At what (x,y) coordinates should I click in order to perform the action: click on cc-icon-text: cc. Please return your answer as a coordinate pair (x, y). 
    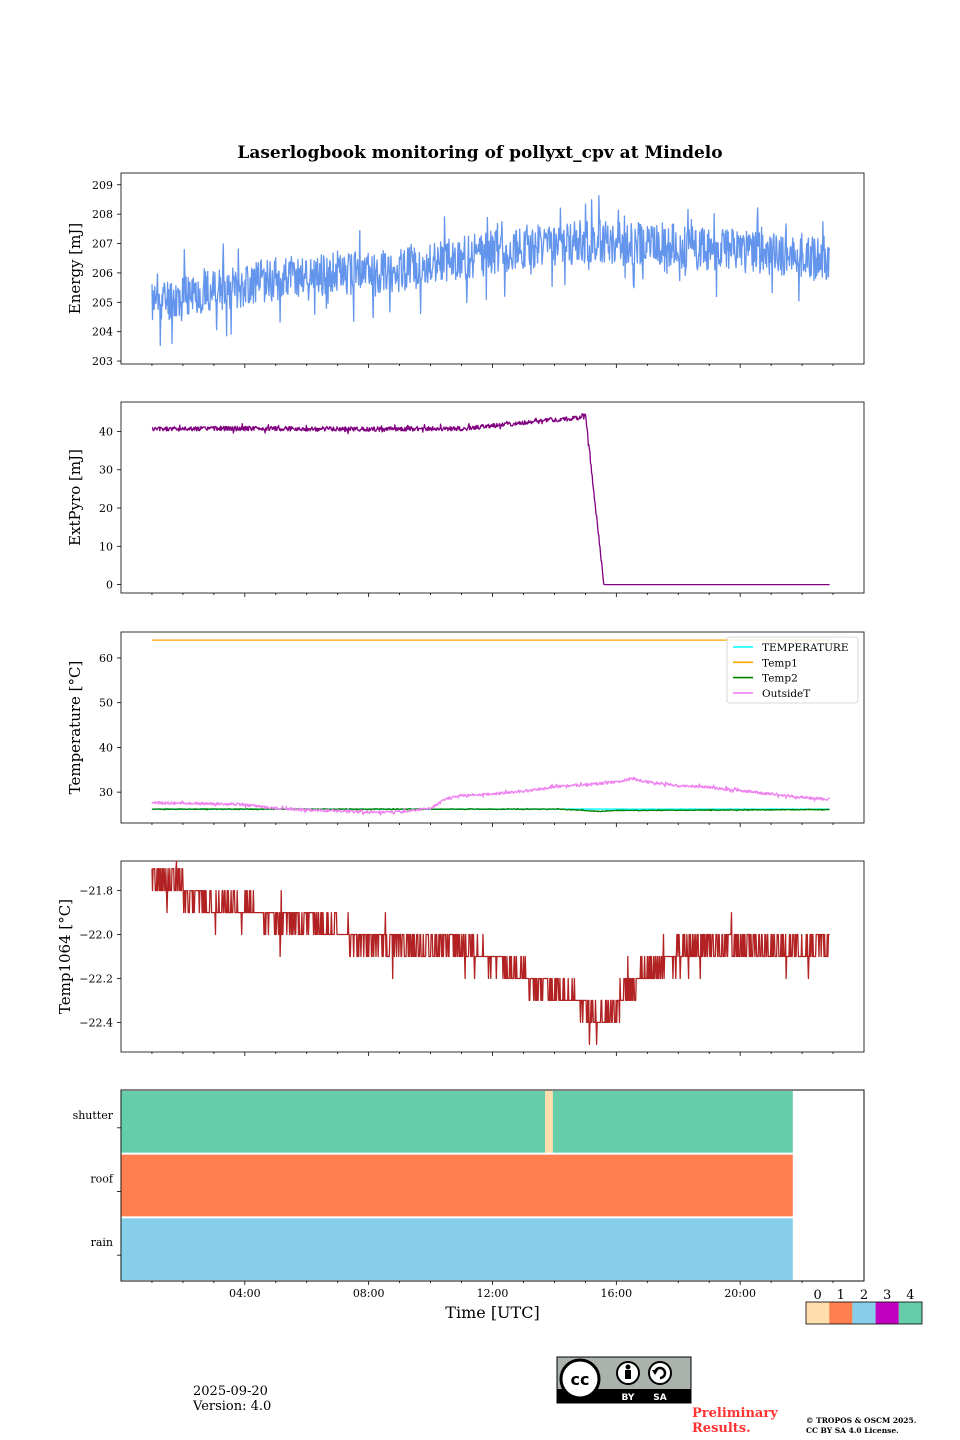
    Looking at the image, I should click on (580, 1379).